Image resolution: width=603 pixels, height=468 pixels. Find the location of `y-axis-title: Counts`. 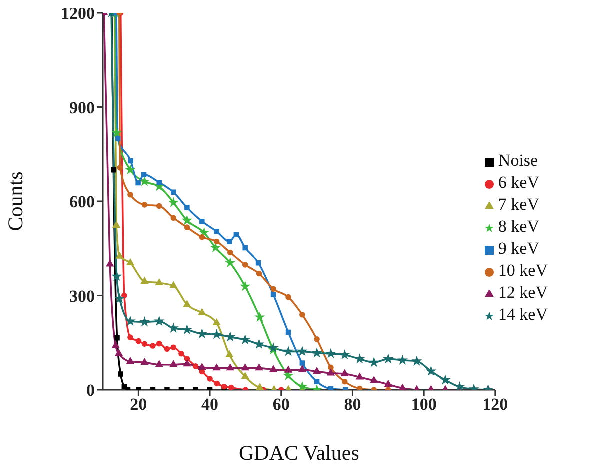

y-axis-title: Counts is located at coordinates (15, 202).